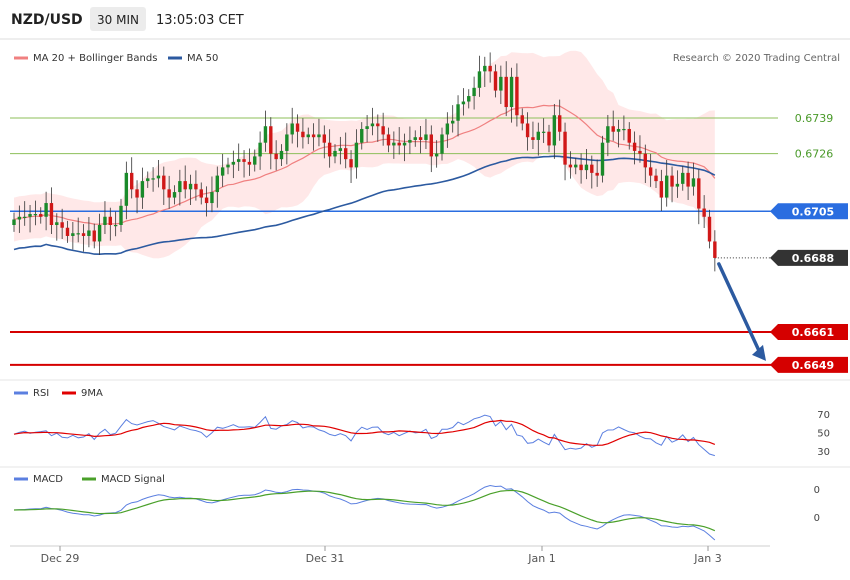 The image size is (850, 580). What do you see at coordinates (41, 393) in the screenshot?
I see `rsi-legend-label: RSI` at bounding box center [41, 393].